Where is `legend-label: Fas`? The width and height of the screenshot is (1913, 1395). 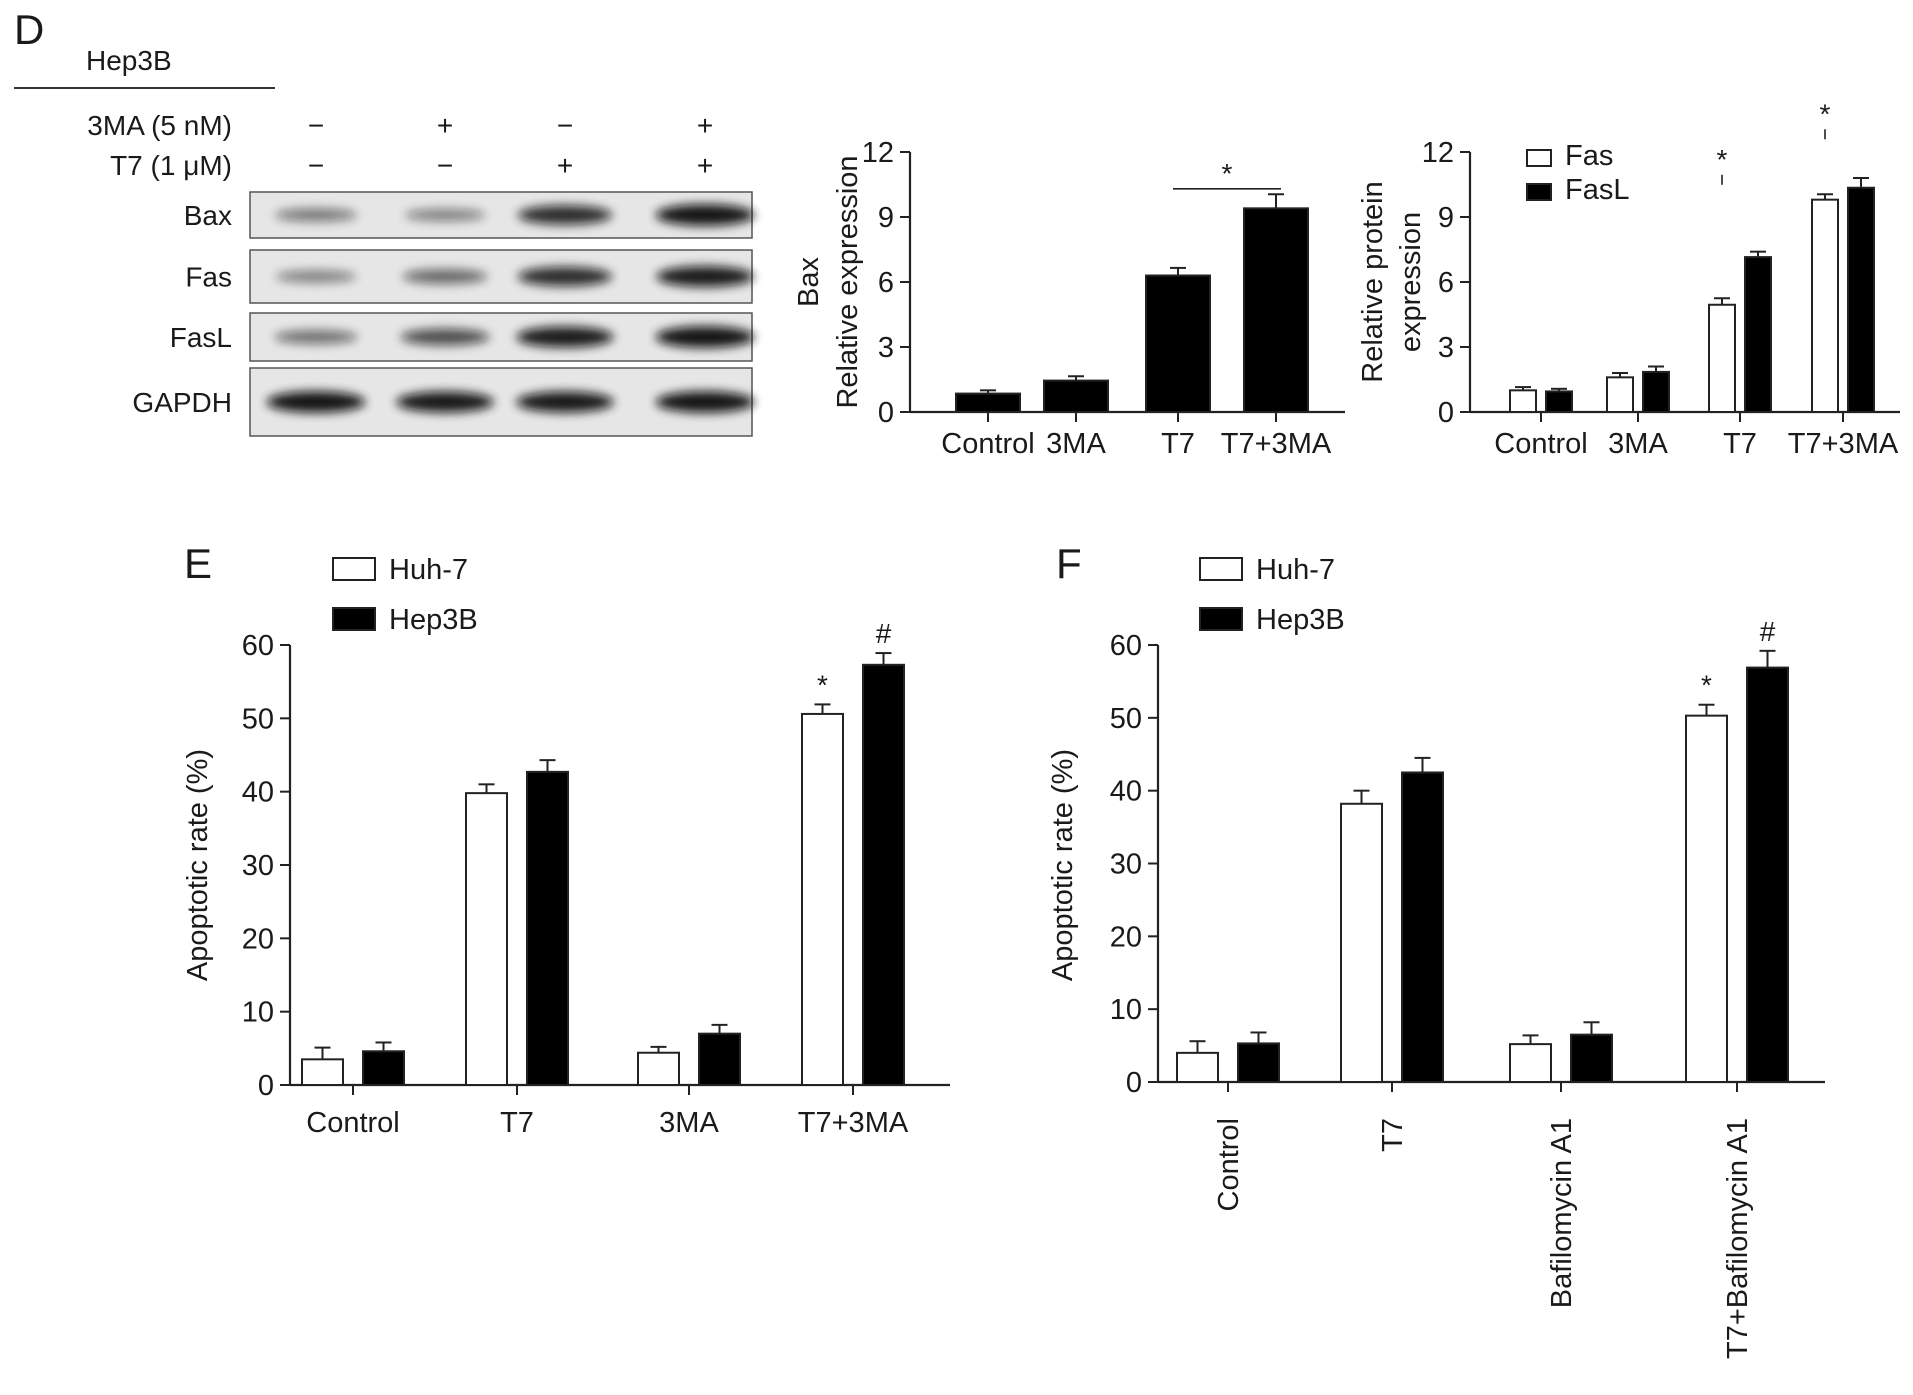
legend-label: Fas is located at coordinates (1589, 156).